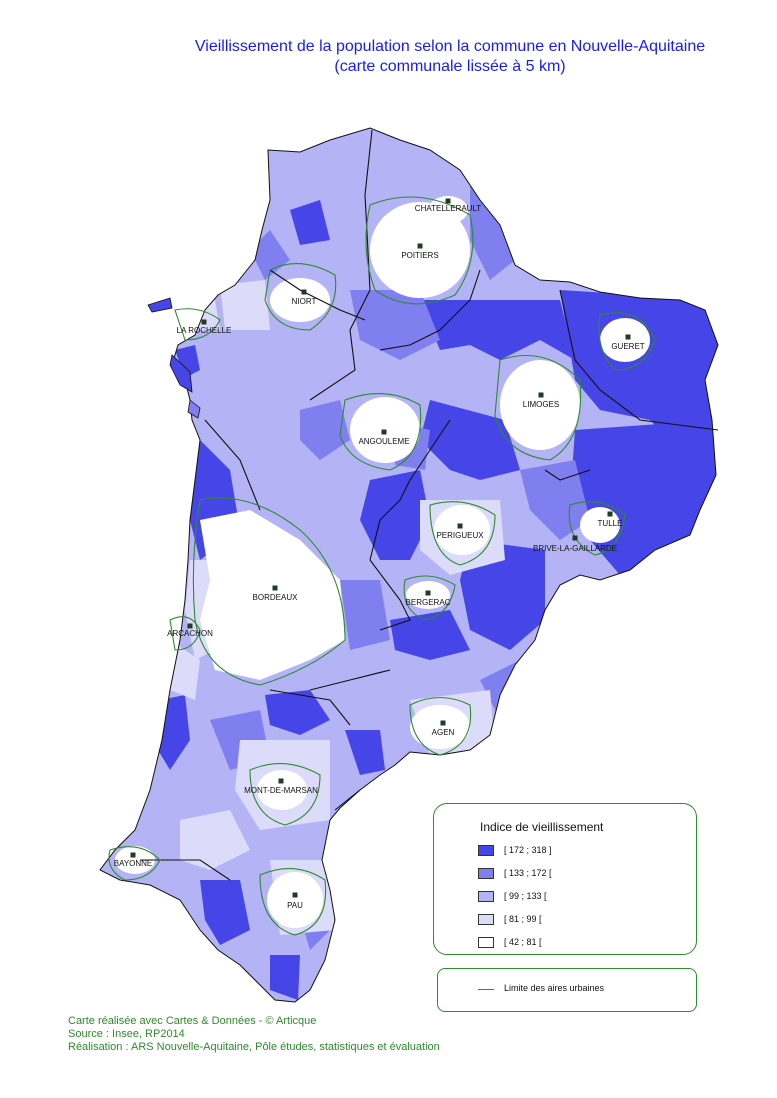 The width and height of the screenshot is (777, 1098). What do you see at coordinates (133, 863) in the screenshot?
I see `city-label: BAYONNE` at bounding box center [133, 863].